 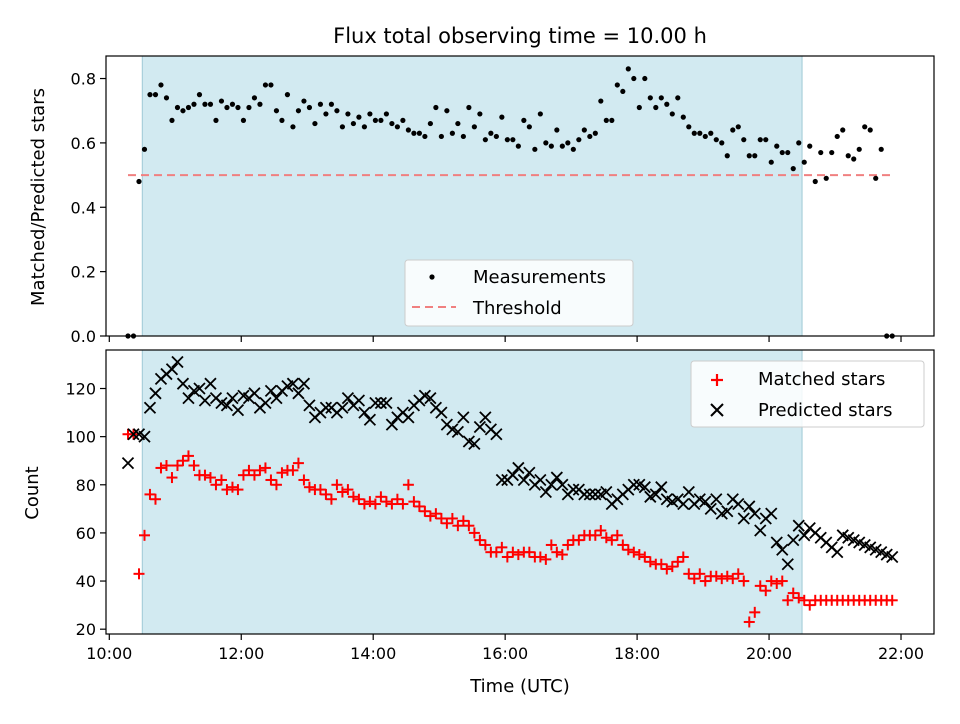 What do you see at coordinates (717, 410) in the screenshot?
I see `legend-predicted-marker` at bounding box center [717, 410].